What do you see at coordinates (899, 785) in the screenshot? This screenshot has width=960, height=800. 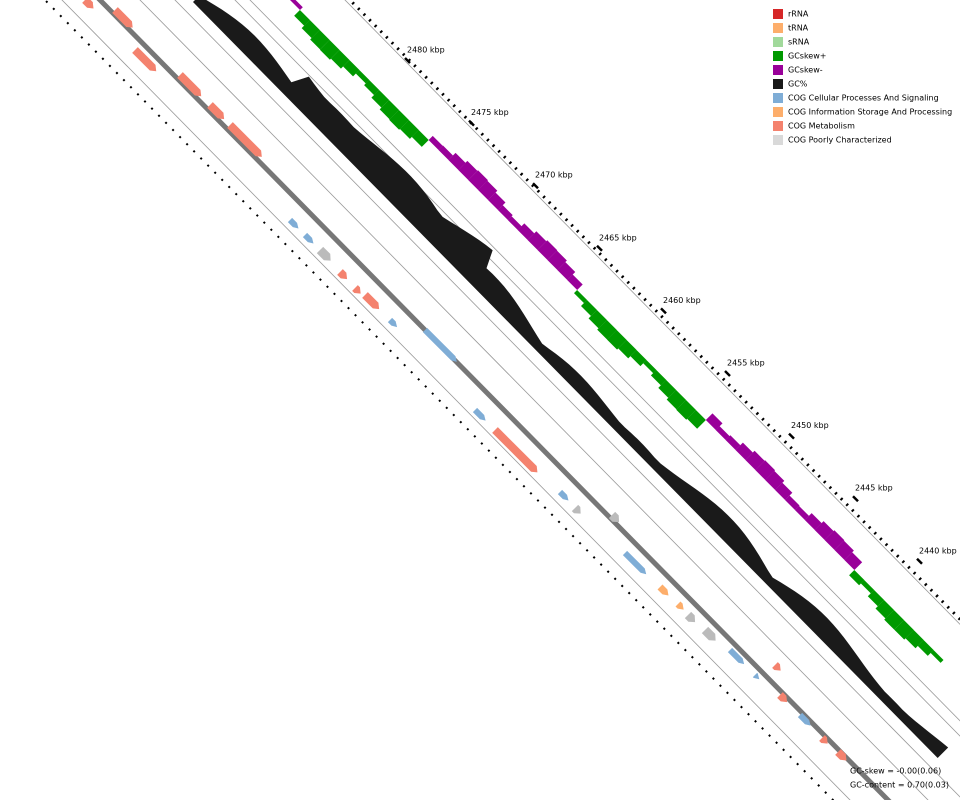 I see `gc-content-stat: GC-content = 0.70(0.03)` at bounding box center [899, 785].